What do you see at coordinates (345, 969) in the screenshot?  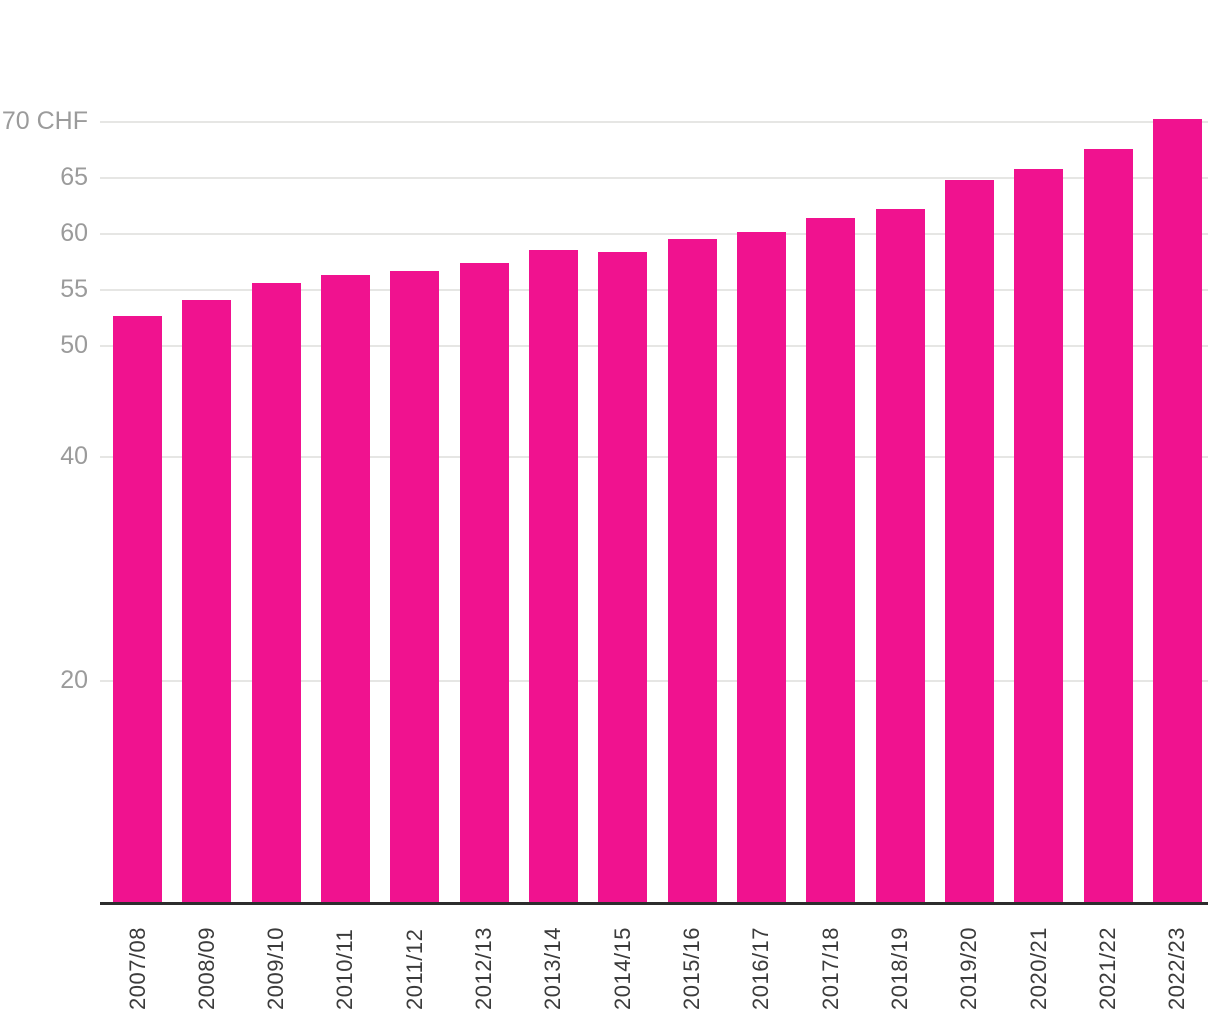 I see `x-axis-tick-label: 2010/11` at bounding box center [345, 969].